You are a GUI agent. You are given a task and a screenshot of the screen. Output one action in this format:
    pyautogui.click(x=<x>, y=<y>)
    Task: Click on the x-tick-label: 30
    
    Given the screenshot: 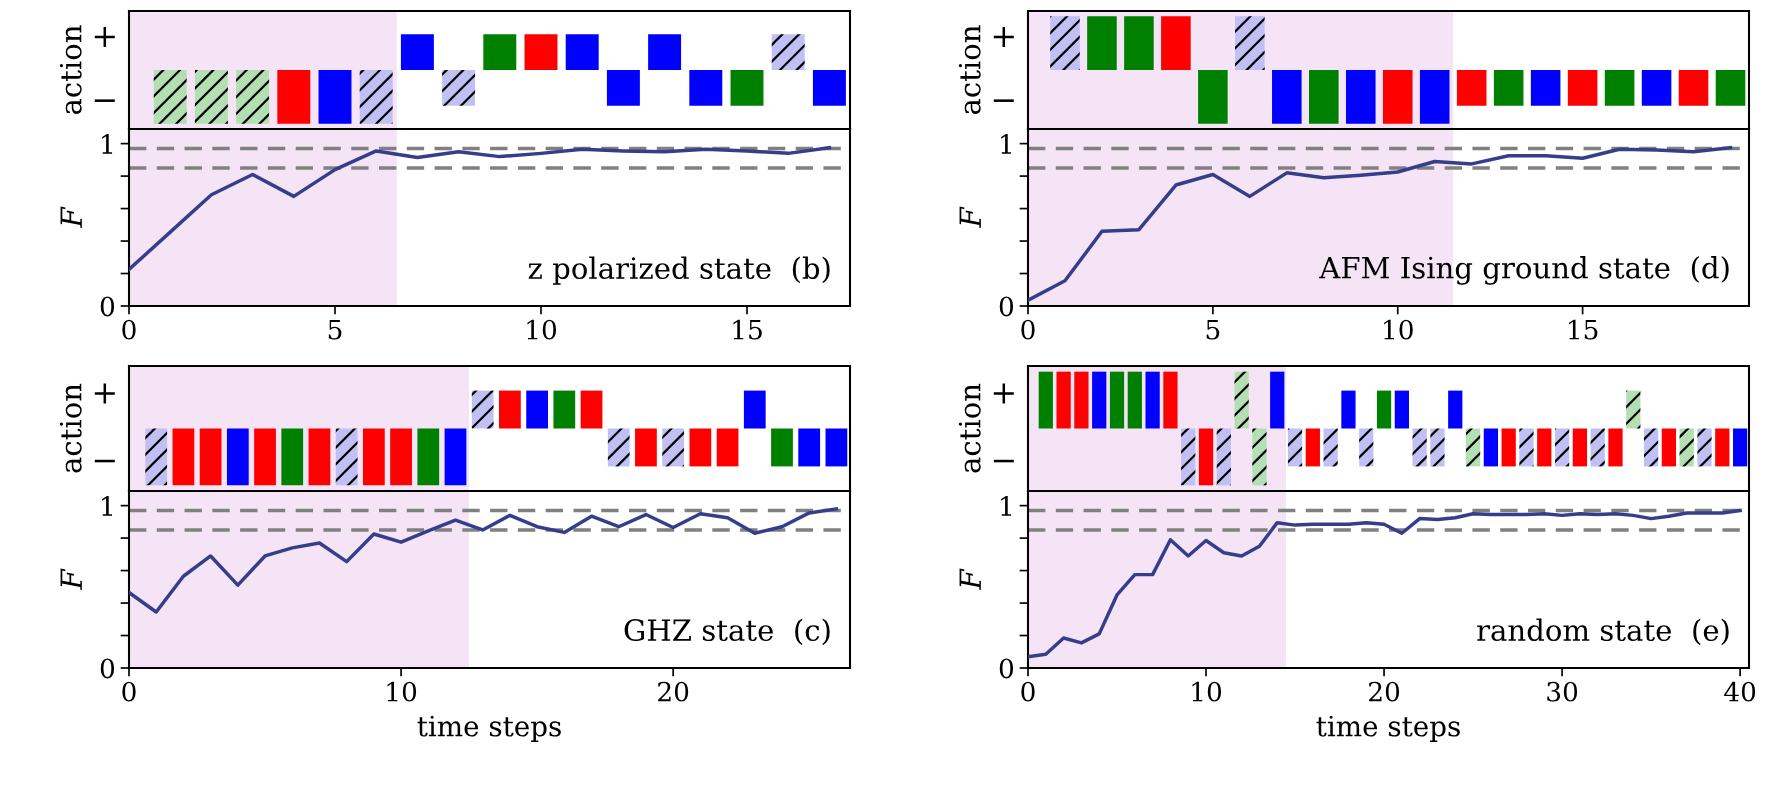 What is the action you would take?
    pyautogui.click(x=1562, y=691)
    